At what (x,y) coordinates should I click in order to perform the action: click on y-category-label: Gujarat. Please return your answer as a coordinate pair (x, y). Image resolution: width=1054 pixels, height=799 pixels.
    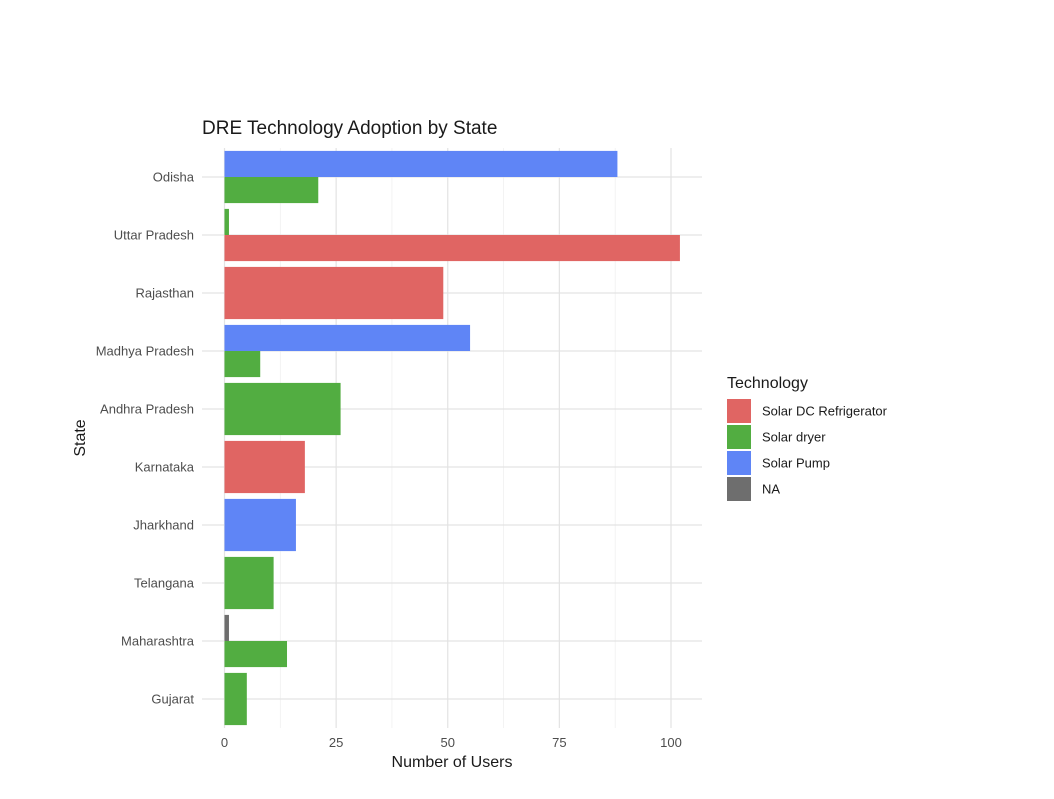
    Looking at the image, I should click on (172, 699).